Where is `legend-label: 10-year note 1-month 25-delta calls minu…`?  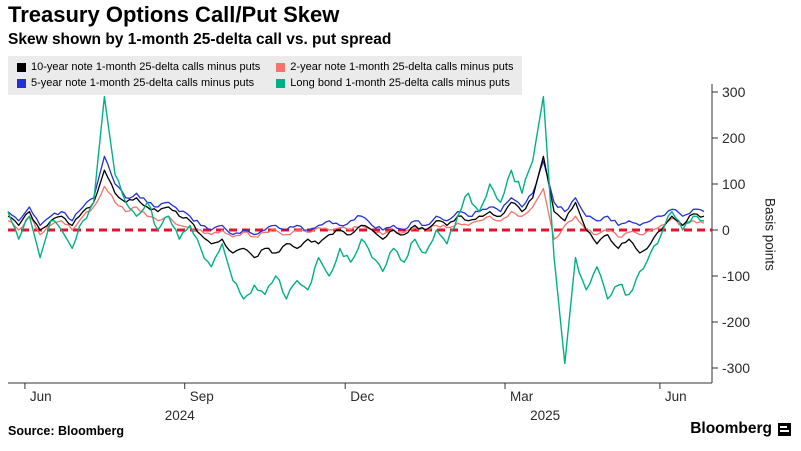 legend-label: 10-year note 1-month 25-delta calls minu… is located at coordinates (146, 67).